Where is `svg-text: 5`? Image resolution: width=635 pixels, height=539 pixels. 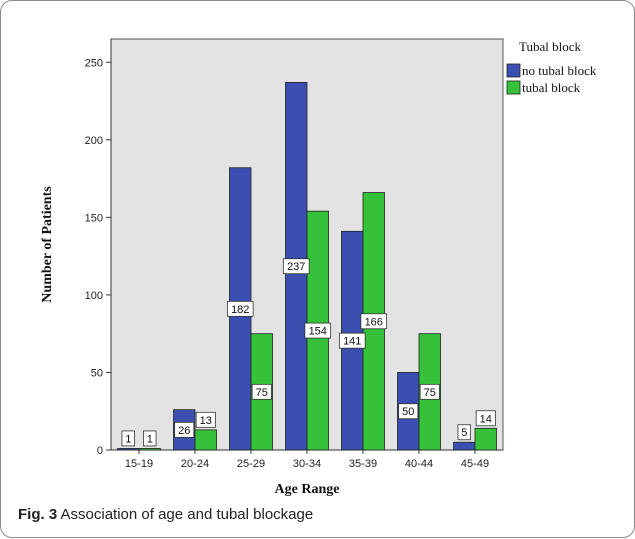
svg-text: 5 is located at coordinates (464, 433).